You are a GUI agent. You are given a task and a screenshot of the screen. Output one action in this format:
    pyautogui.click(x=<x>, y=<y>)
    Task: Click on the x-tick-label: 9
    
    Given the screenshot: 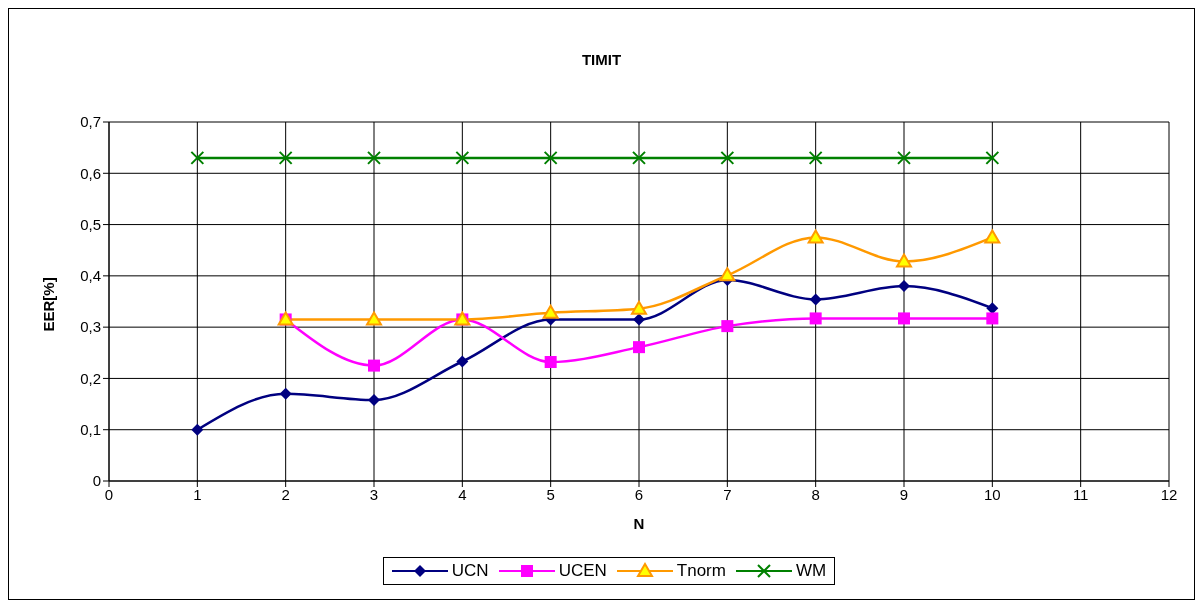 What is the action you would take?
    pyautogui.click(x=904, y=494)
    